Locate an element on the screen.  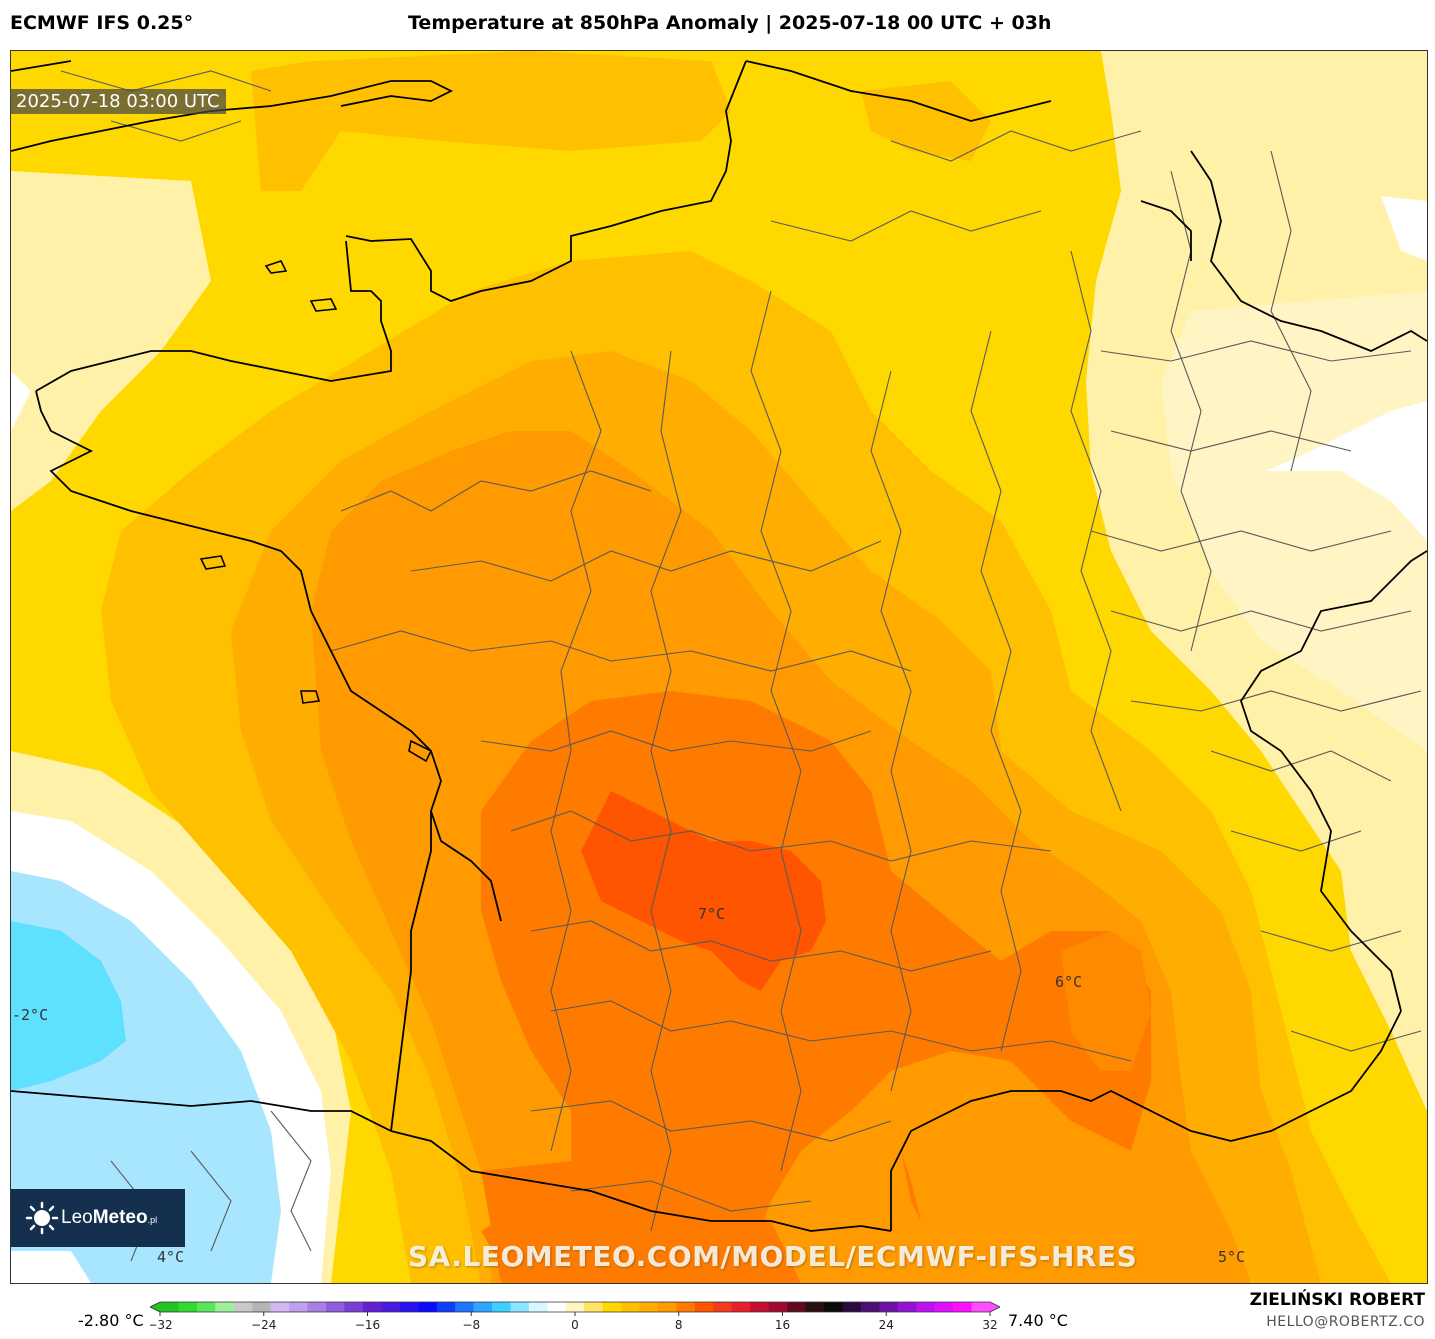
colorbar-tick-label: 8 is located at coordinates (679, 1325).